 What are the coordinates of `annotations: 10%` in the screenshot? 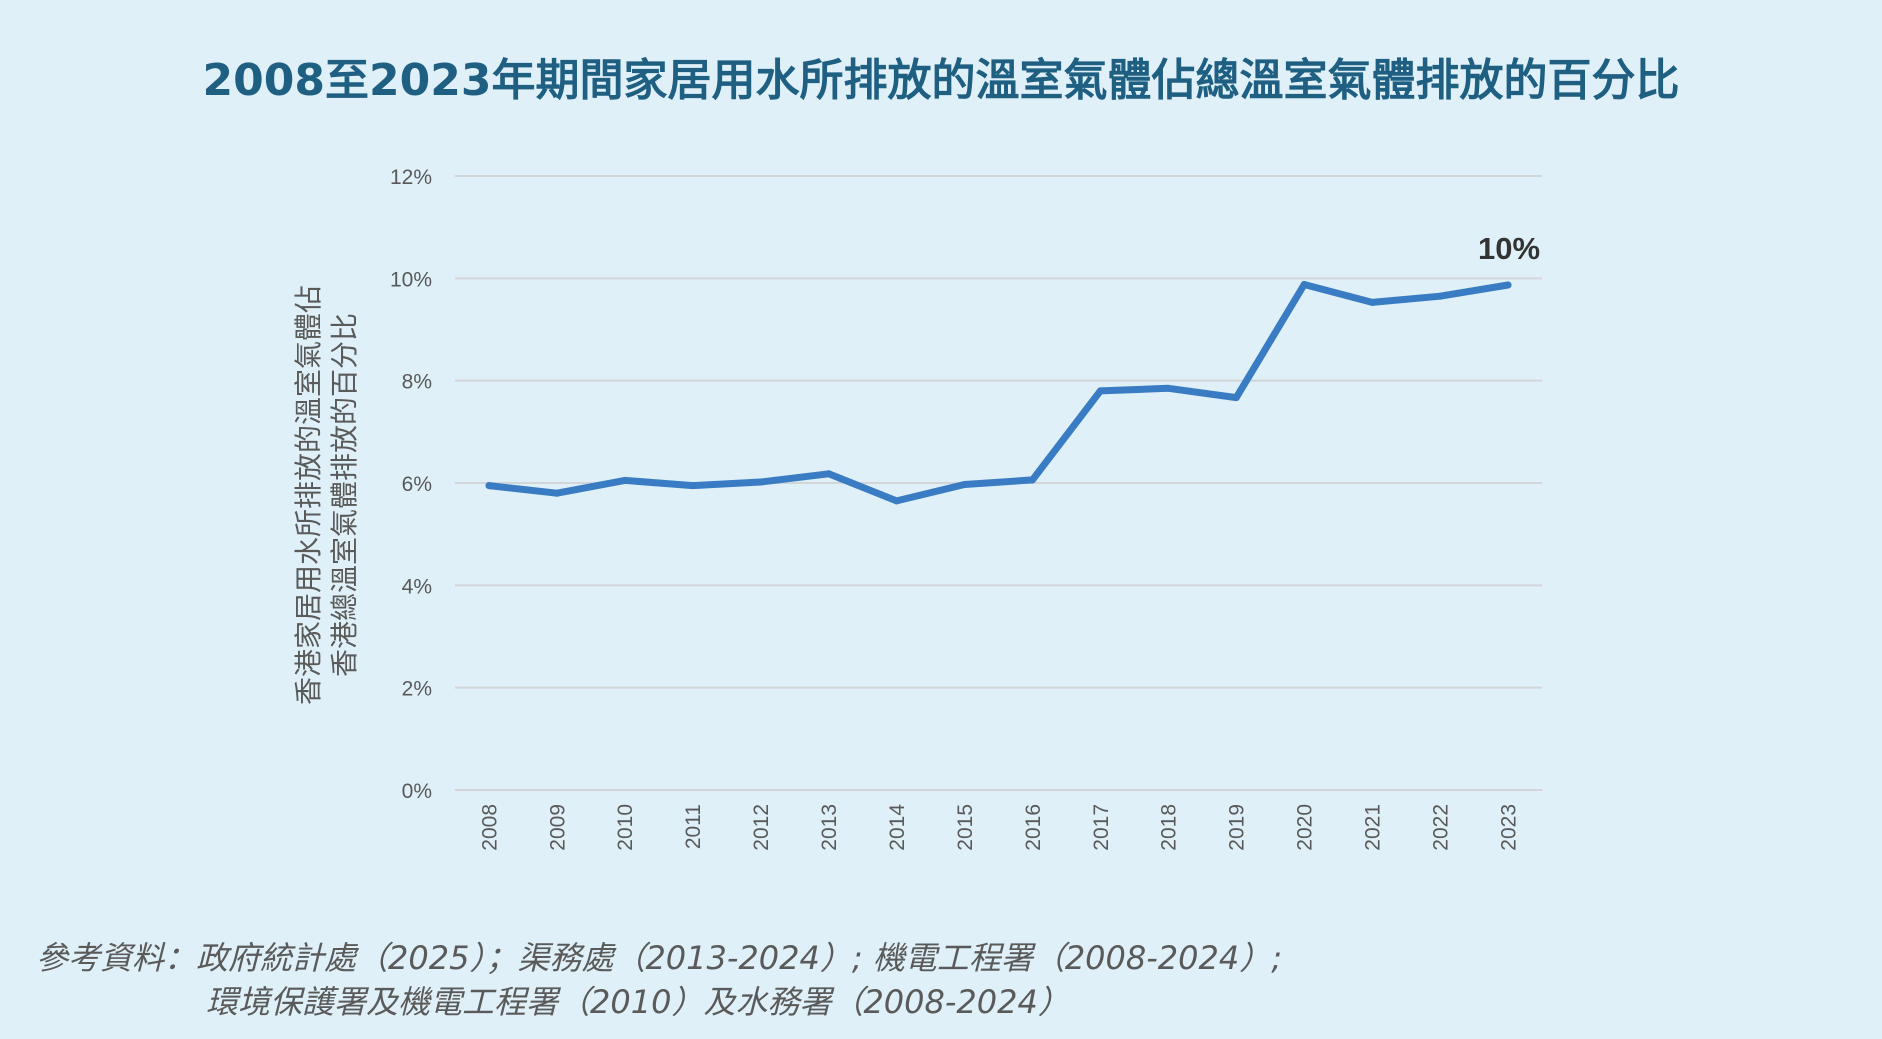 It's located at (1509, 248).